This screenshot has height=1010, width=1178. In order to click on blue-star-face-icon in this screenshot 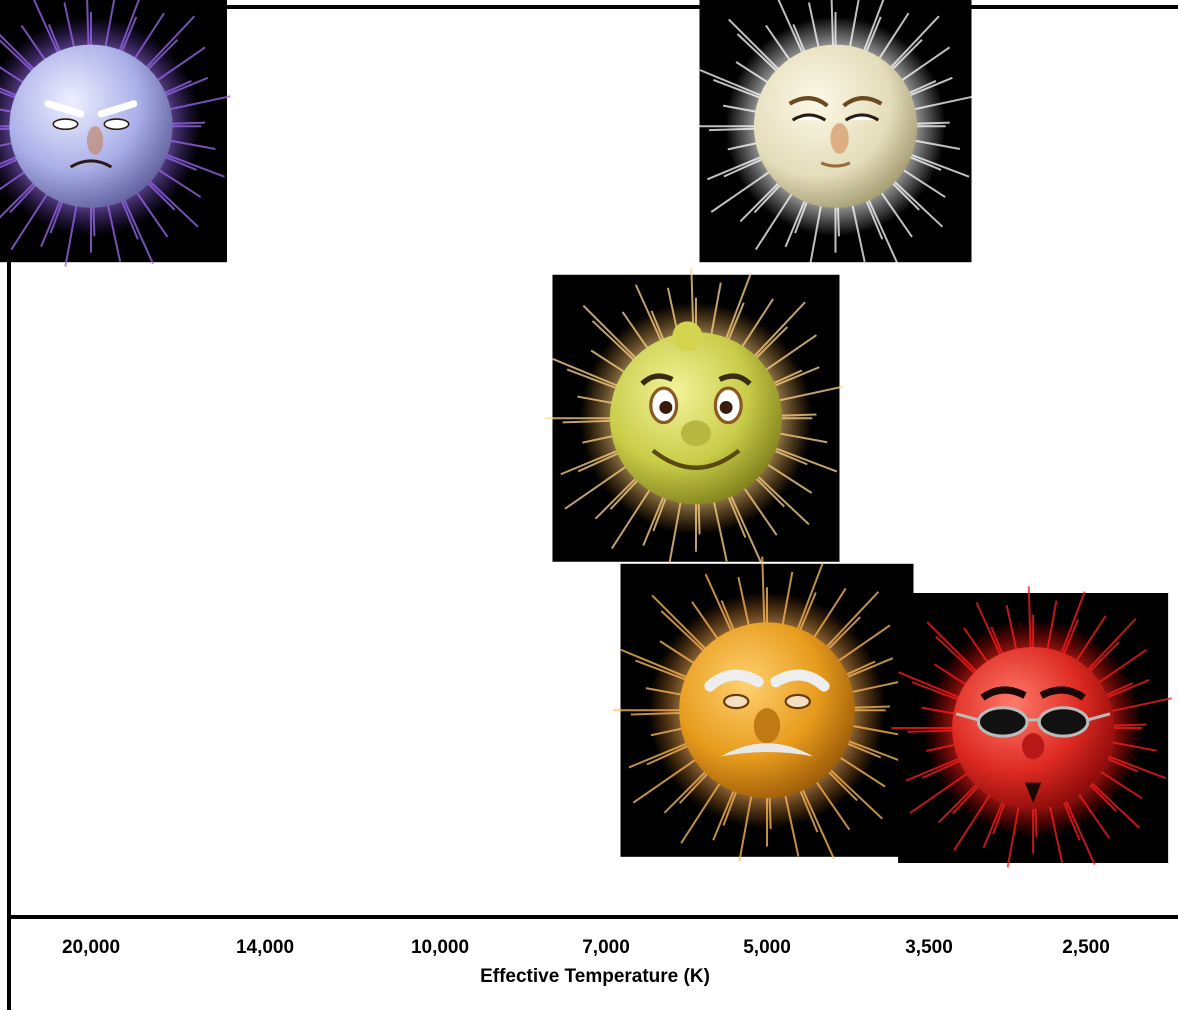, I will do `click(115, 133)`.